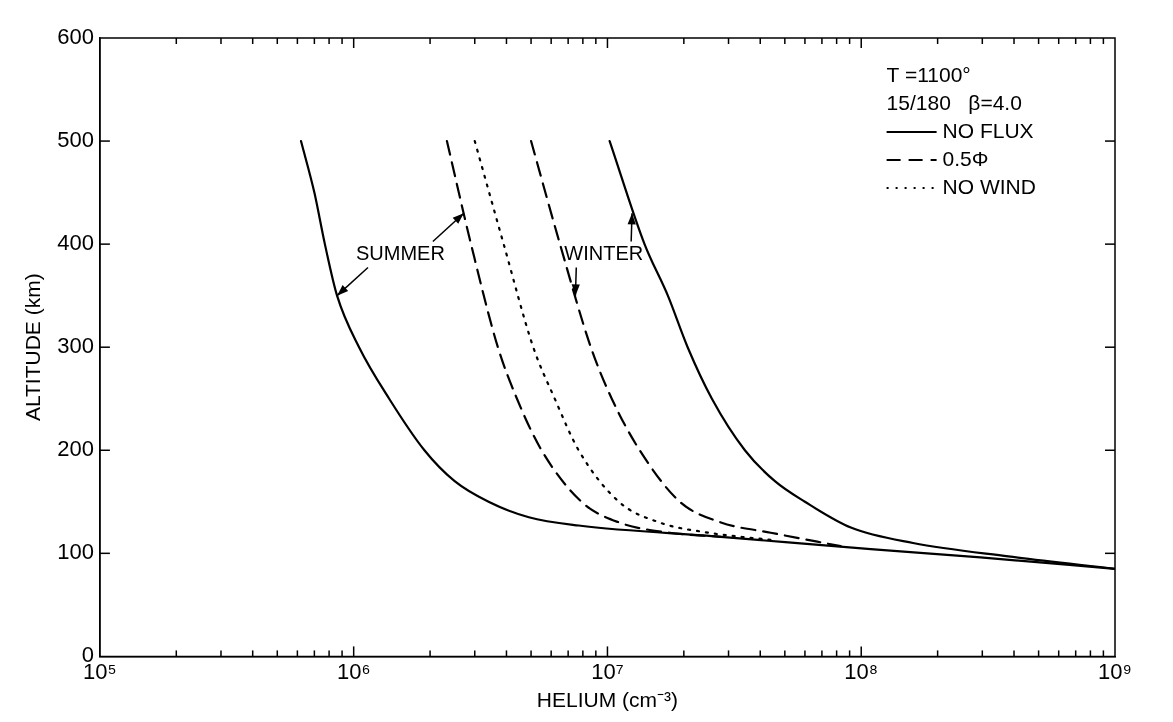 This screenshot has width=1173, height=722. Describe the element at coordinates (75, 552) in the screenshot. I see `y-tick-label: 100` at that location.